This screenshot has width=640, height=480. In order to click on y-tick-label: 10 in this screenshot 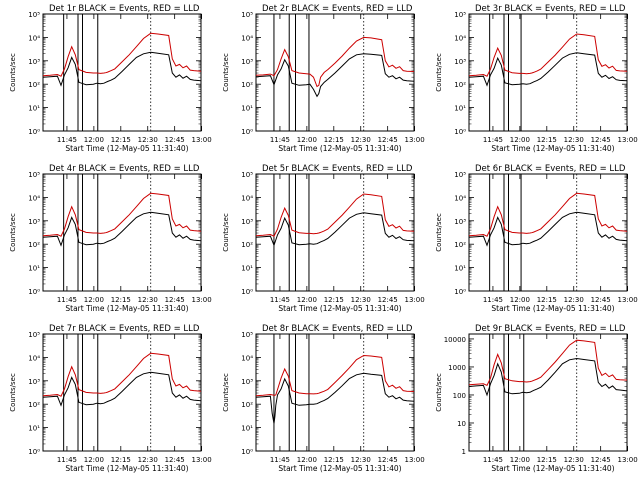, I will do `click(461, 424)`.